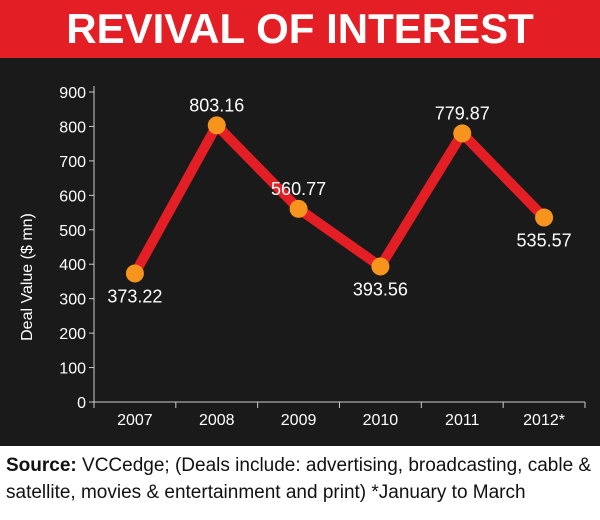  I want to click on data-label: 560.77, so click(298, 189).